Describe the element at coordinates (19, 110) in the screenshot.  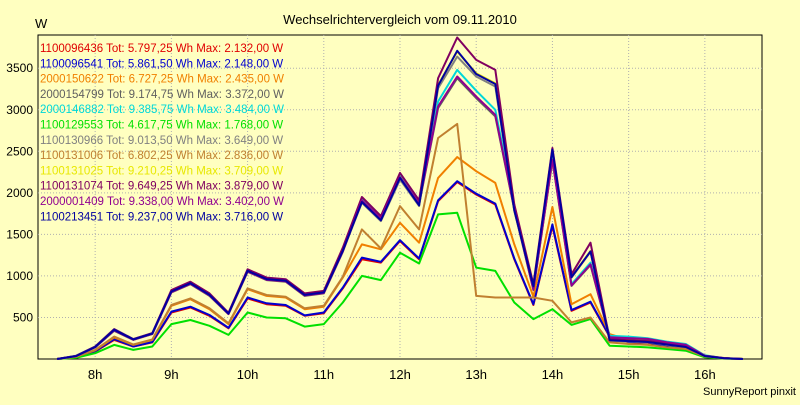
I see `y-tick-label: 3000` at that location.